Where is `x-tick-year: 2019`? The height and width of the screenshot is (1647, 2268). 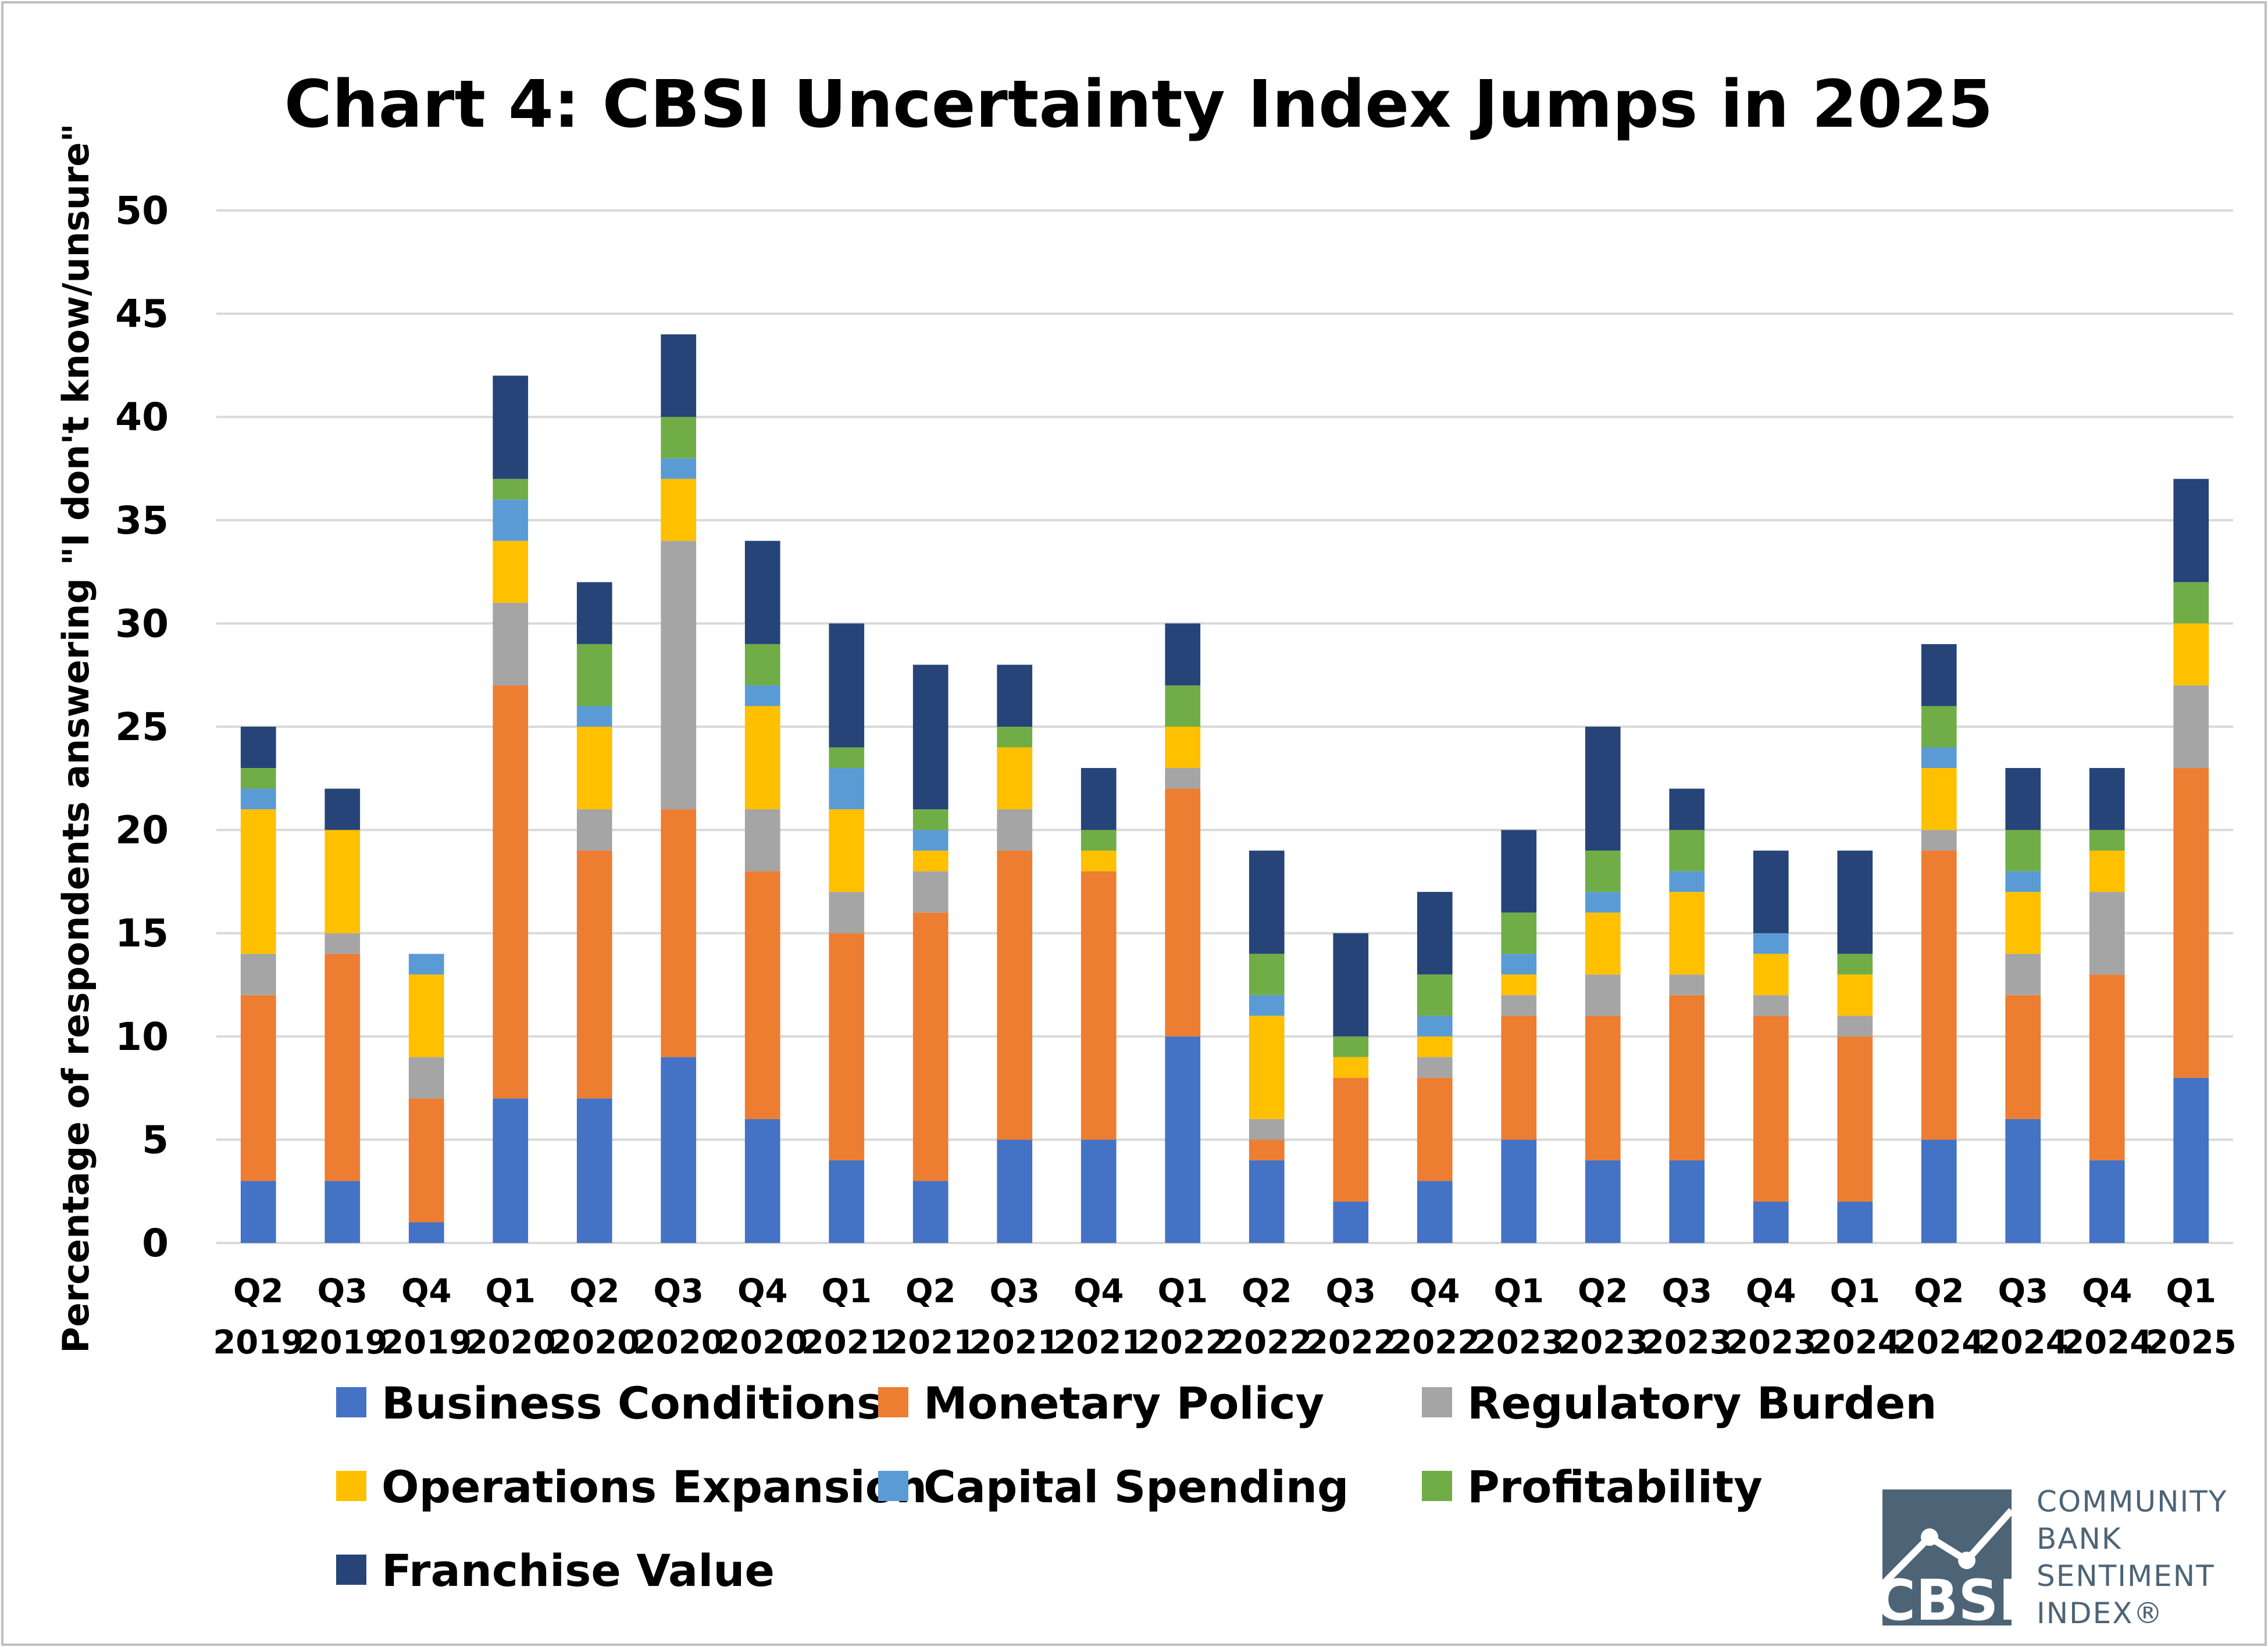
x-tick-year: 2019 is located at coordinates (258, 1343).